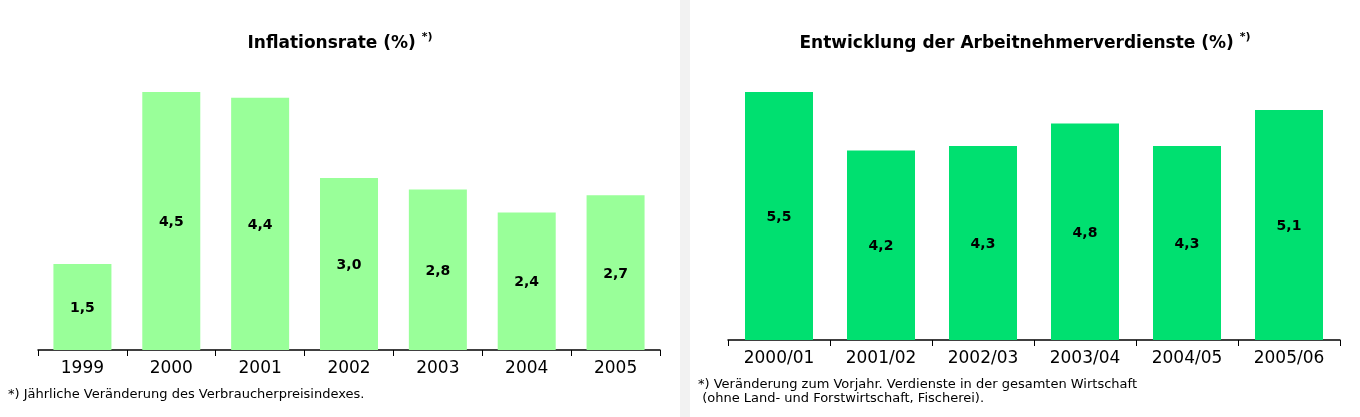 This screenshot has height=417, width=1360. I want to click on data-label: 4,4, so click(260, 223).